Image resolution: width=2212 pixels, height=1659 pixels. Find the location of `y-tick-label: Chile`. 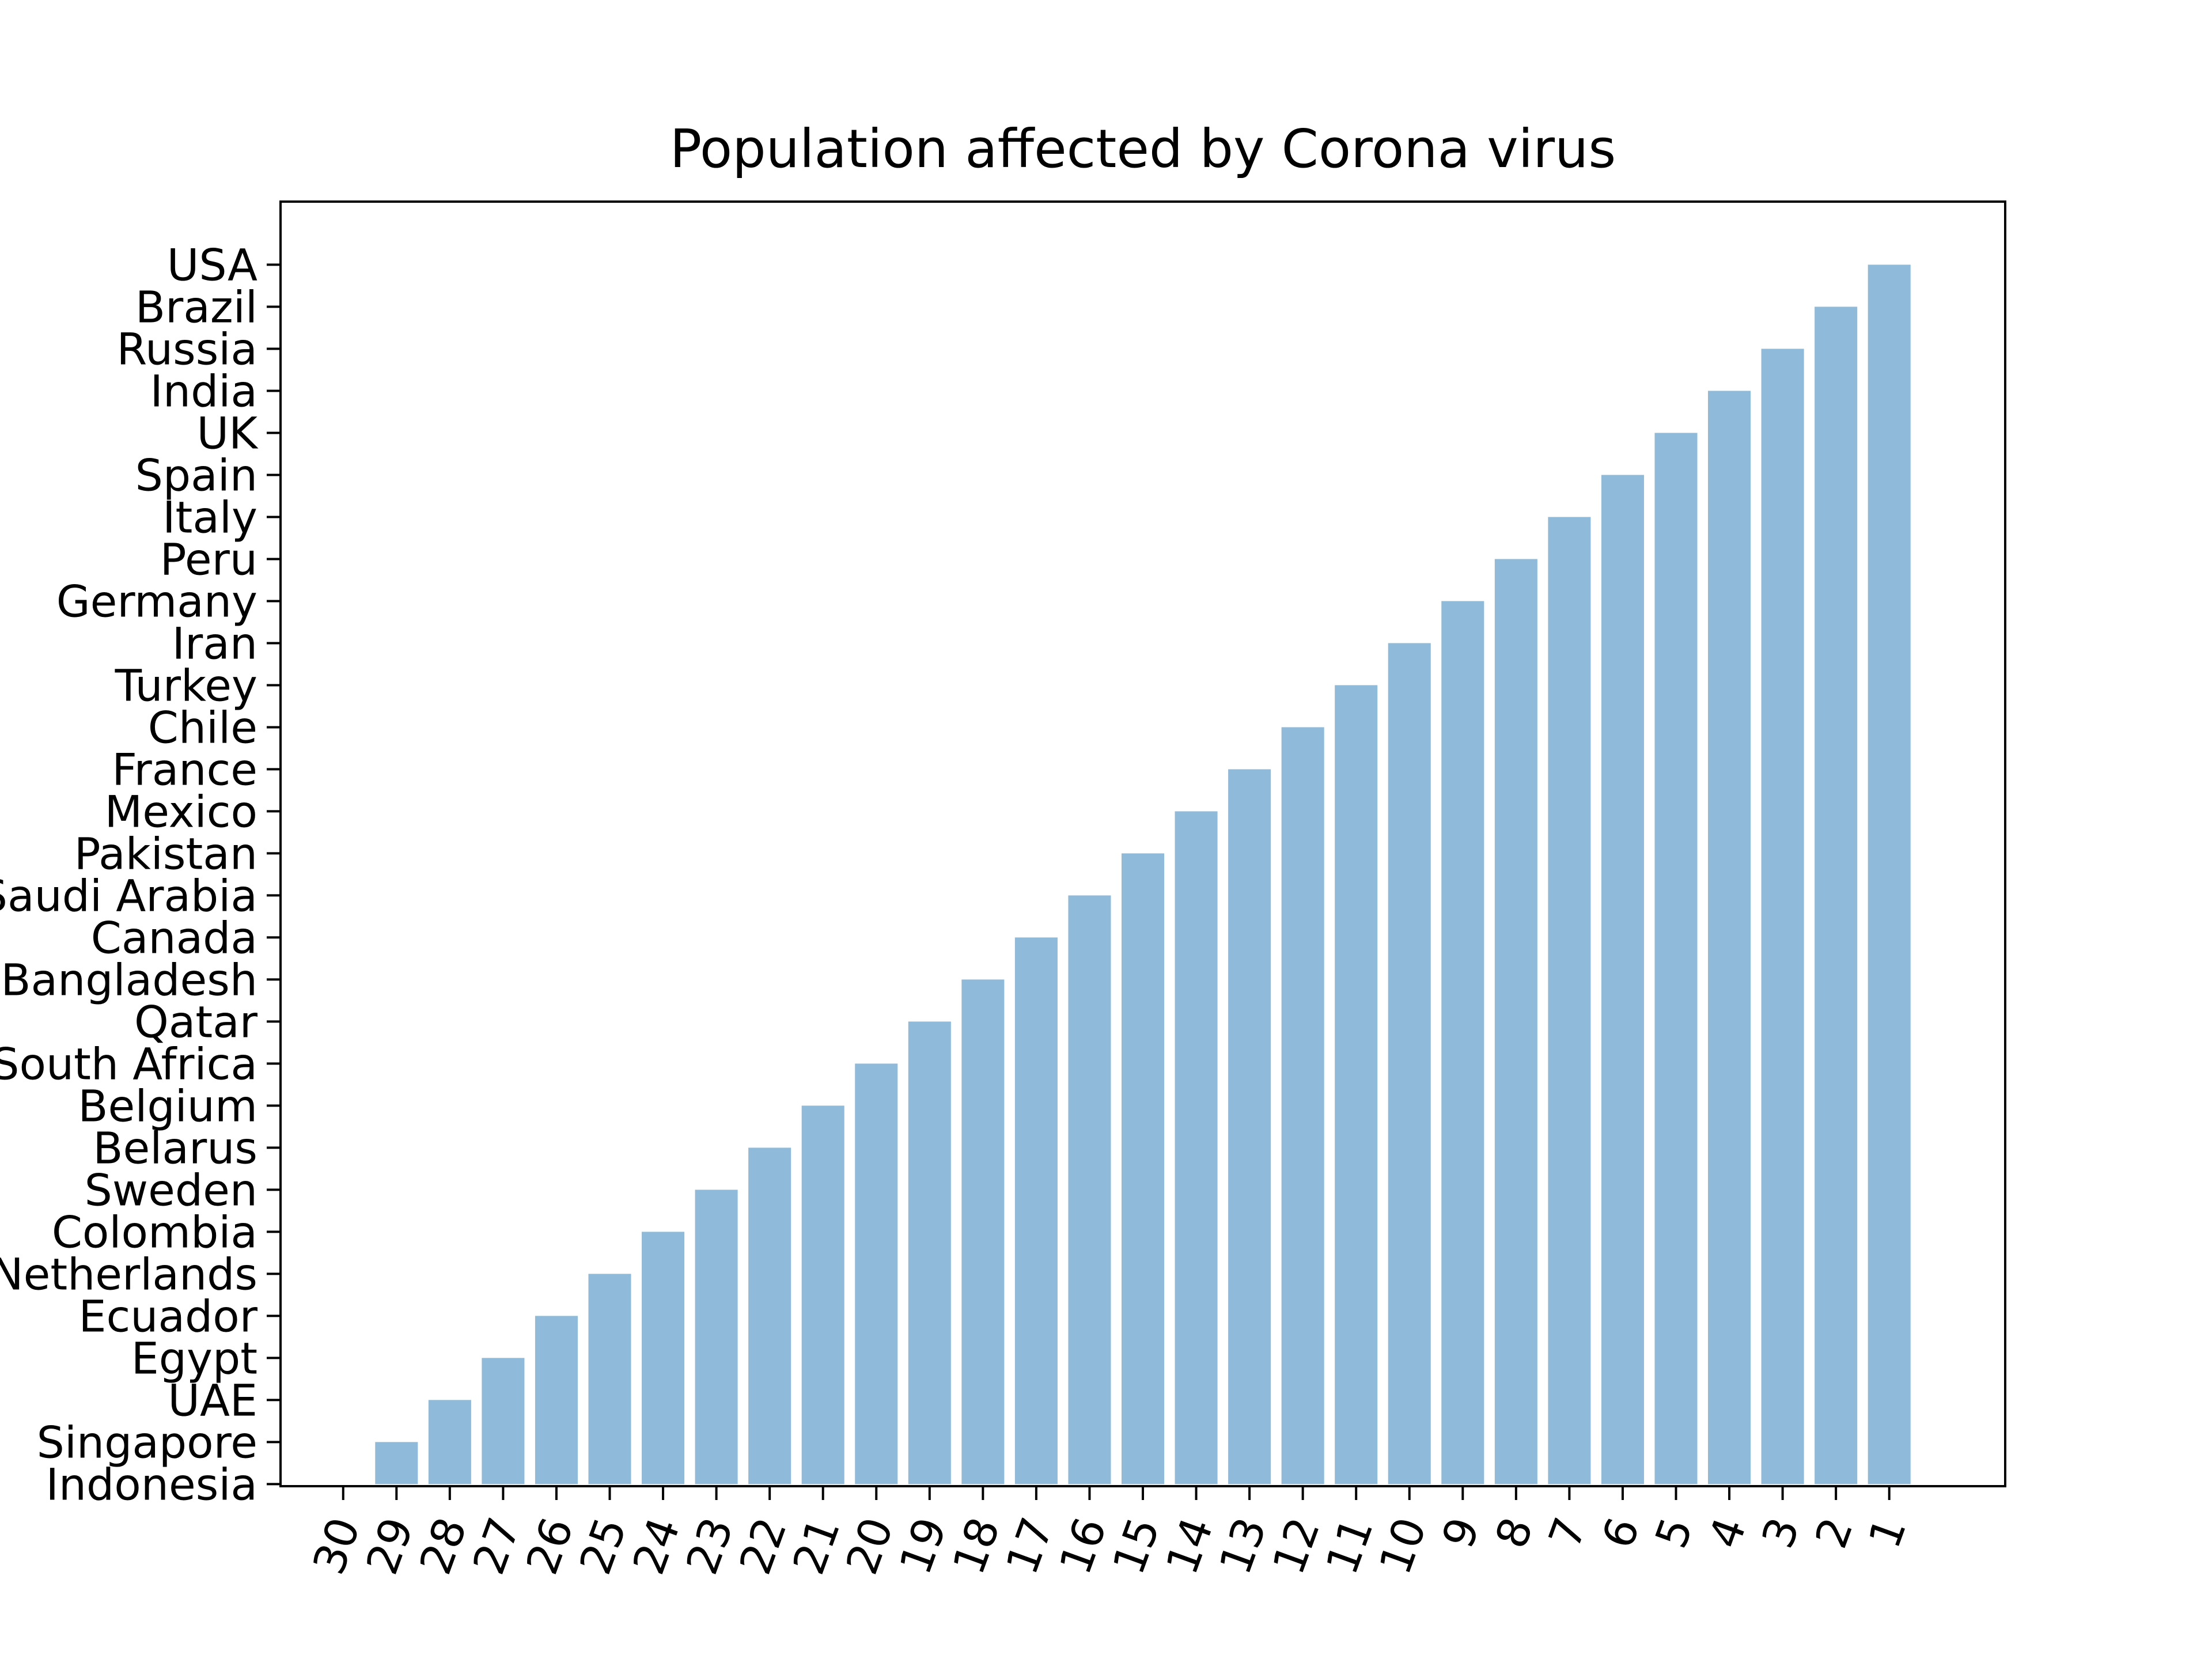

y-tick-label: Chile is located at coordinates (202, 727).